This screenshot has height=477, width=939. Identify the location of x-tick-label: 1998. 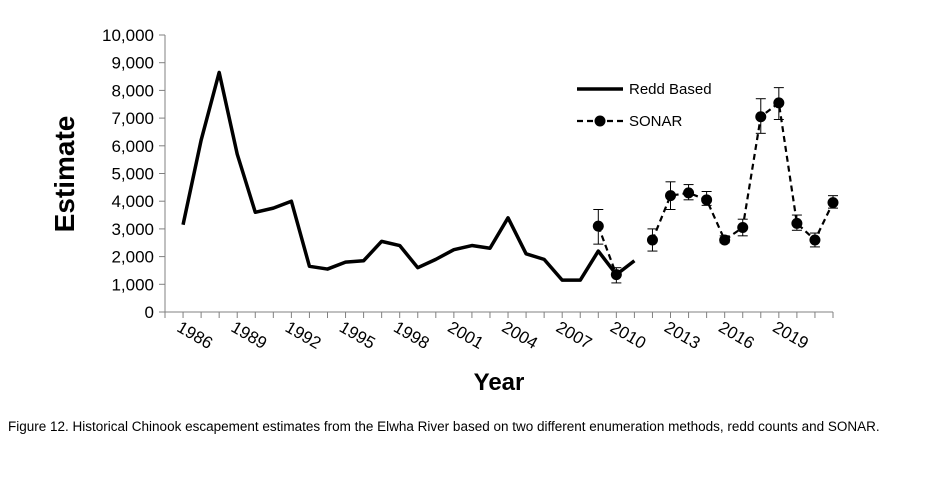
(411, 335).